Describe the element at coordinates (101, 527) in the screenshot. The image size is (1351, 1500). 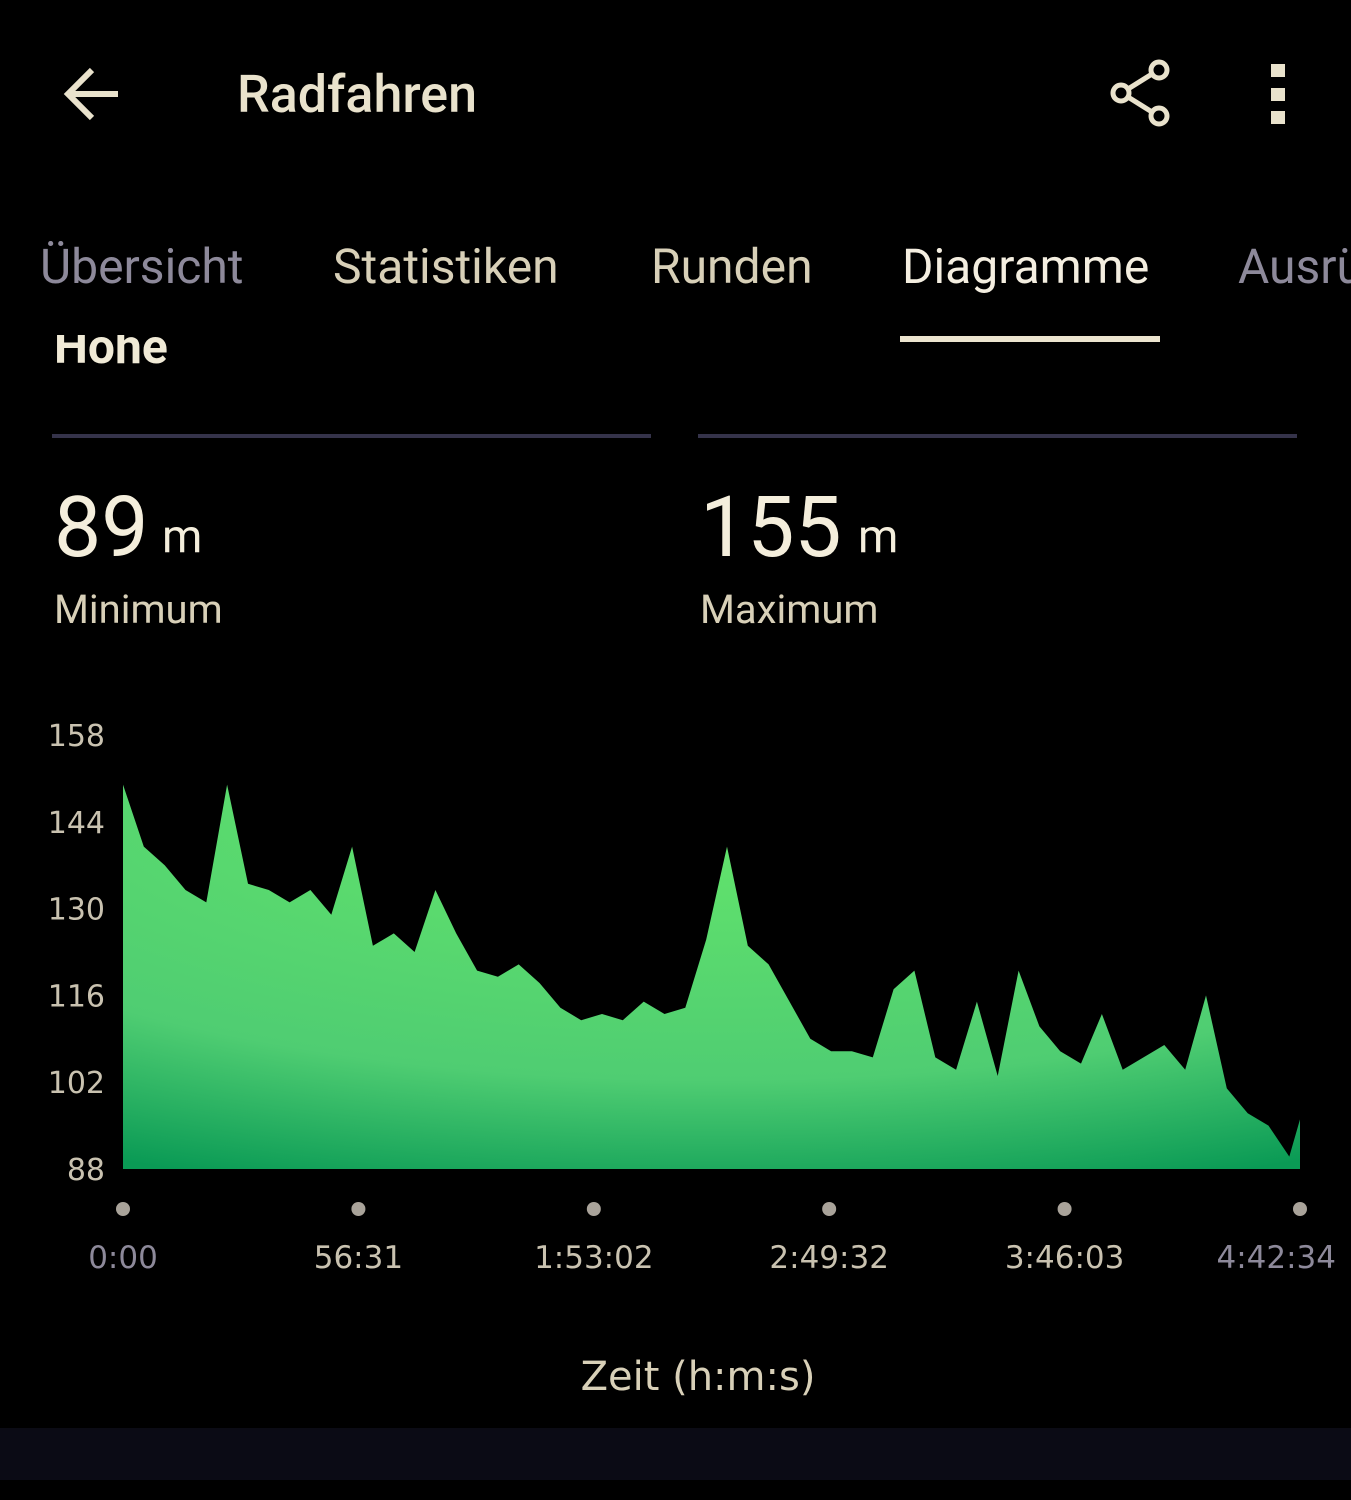
I see `stat-value: 89` at that location.